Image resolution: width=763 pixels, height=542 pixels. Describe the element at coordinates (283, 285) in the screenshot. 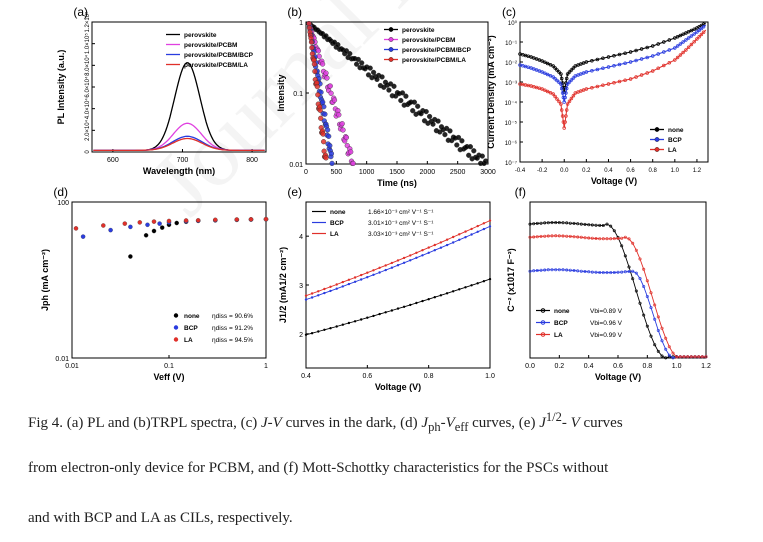

I see `y-axis-label: J1/2 (mA1/2 cm⁻²)` at that location.